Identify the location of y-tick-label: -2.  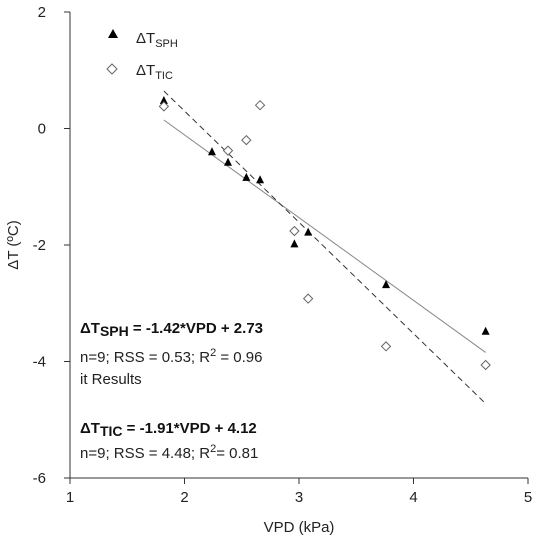
(39, 245).